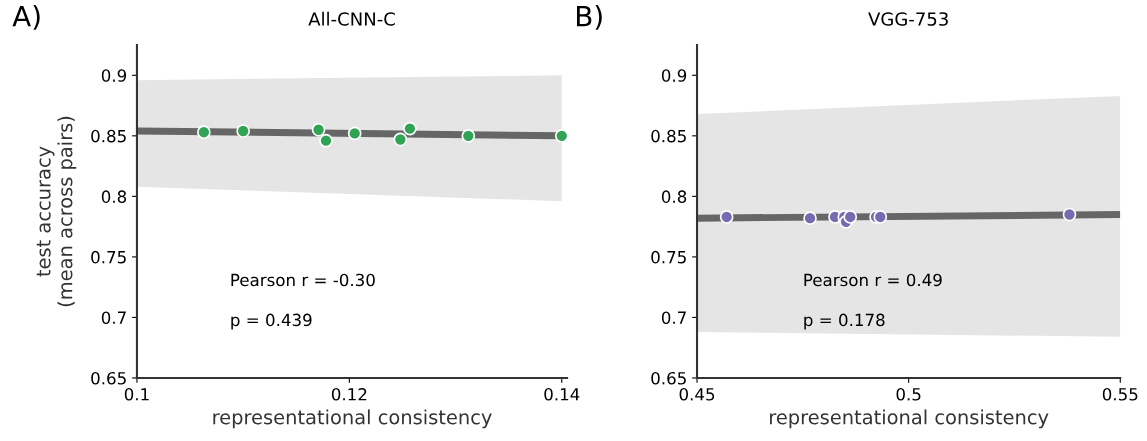 Image resolution: width=1147 pixels, height=441 pixels. What do you see at coordinates (844, 321) in the screenshot?
I see `annotation: p = 0.178` at bounding box center [844, 321].